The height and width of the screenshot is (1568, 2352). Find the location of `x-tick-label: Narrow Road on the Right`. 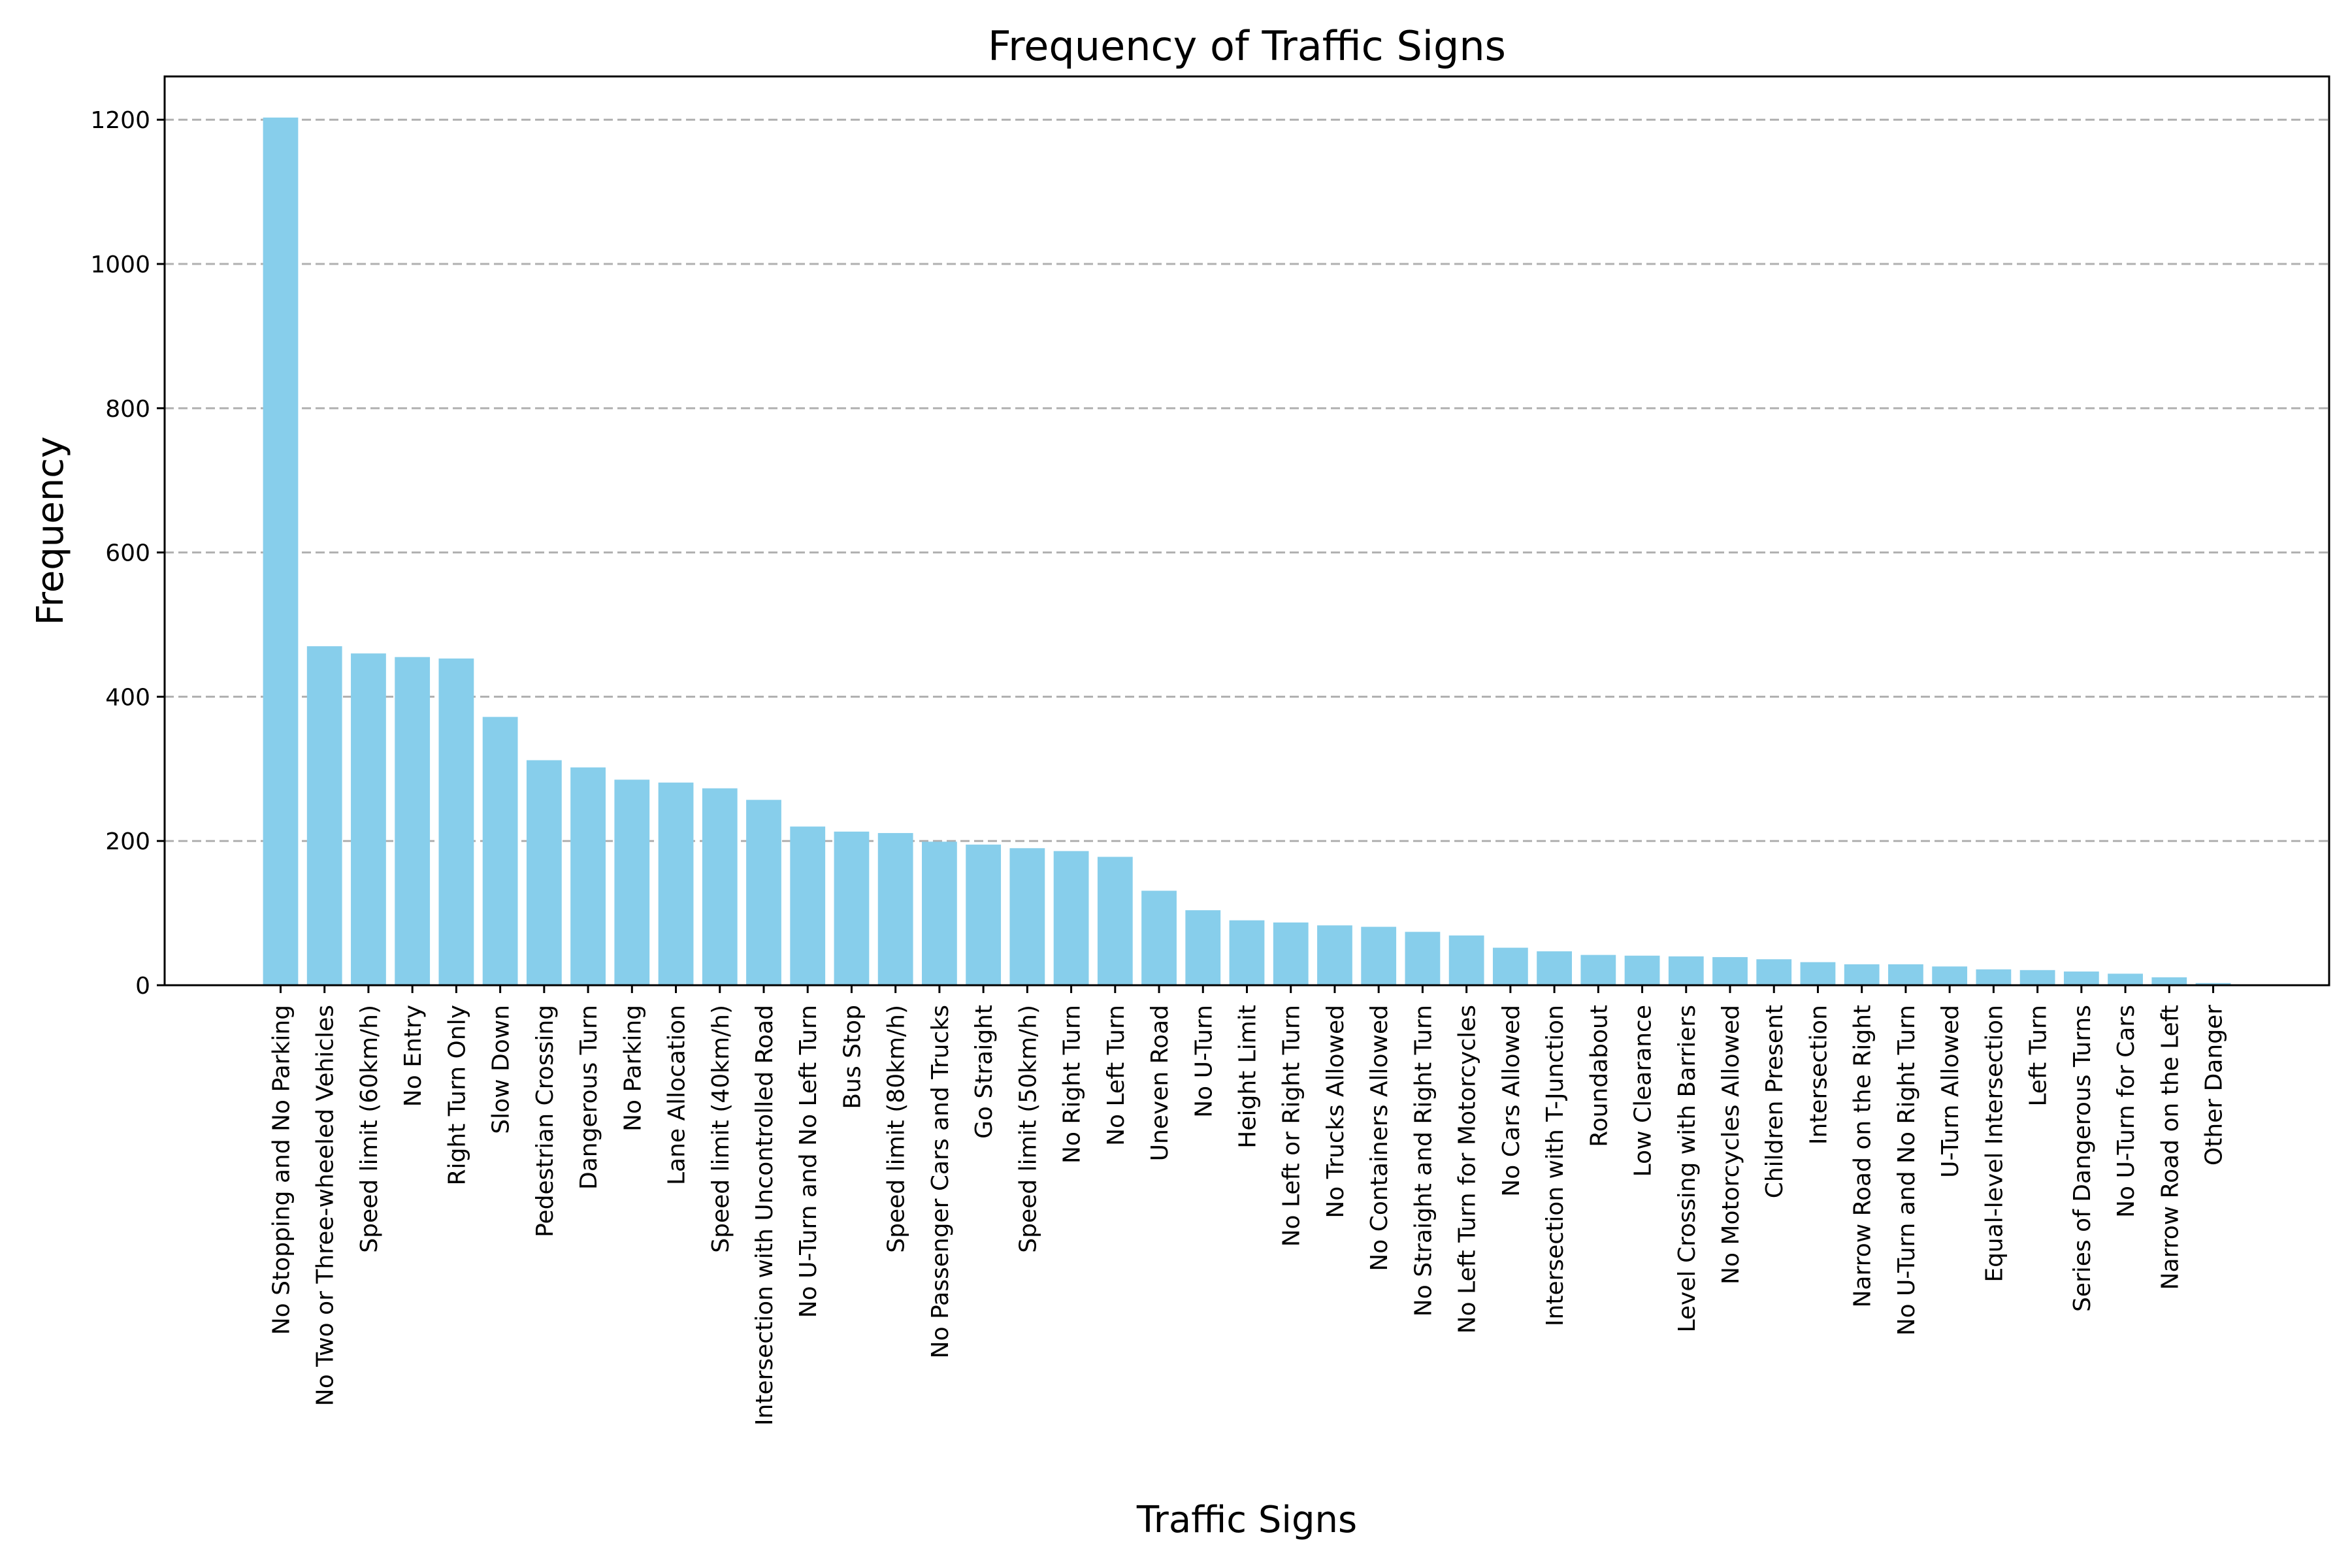

x-tick-label: Narrow Road on the Right is located at coordinates (1863, 1156).